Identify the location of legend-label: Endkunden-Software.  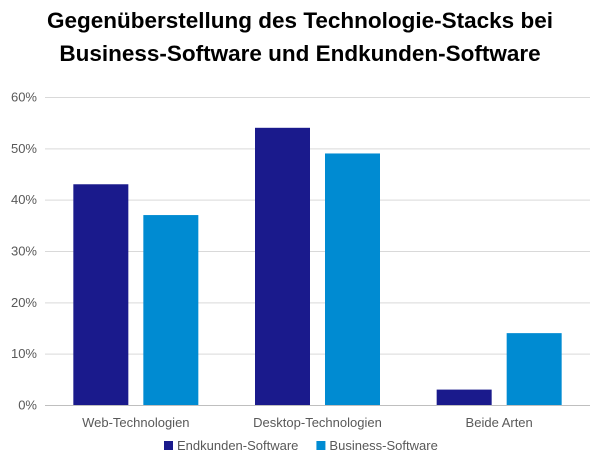
(237, 445).